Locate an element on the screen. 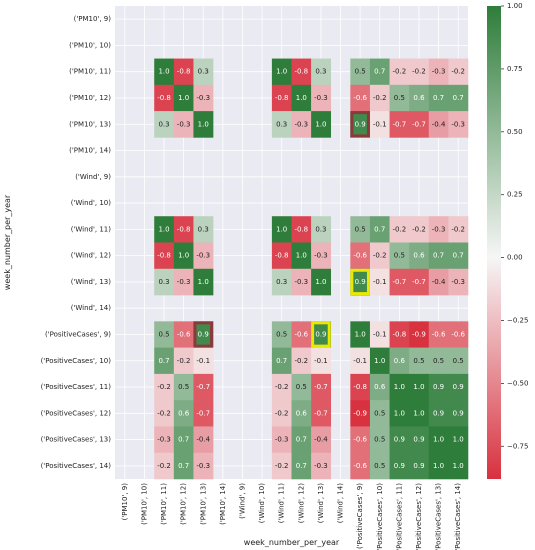  colorbar-tick-label: 0.75 is located at coordinates (515, 69).